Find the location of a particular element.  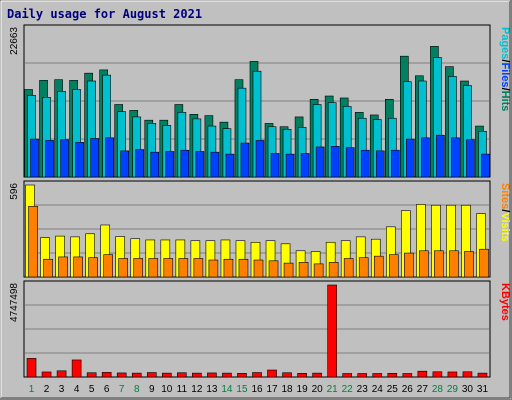

legend-item: Files is located at coordinates (505, 74).